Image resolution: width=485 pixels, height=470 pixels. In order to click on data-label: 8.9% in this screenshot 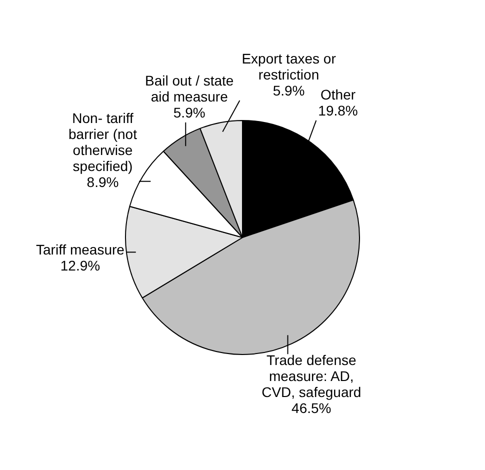, I will do `click(102, 182)`.